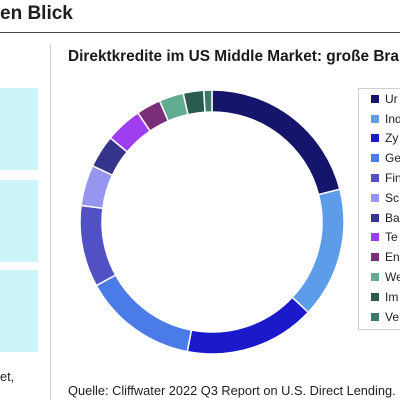 Image resolution: width=400 pixels, height=400 pixels. Describe the element at coordinates (392, 277) in the screenshot. I see `legend-label: We` at that location.